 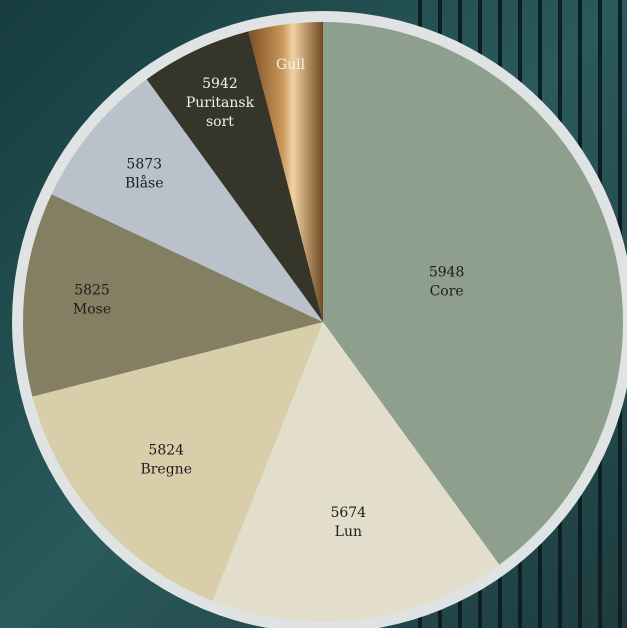 What do you see at coordinates (220, 84) in the screenshot?
I see `slice-label: 5942` at bounding box center [220, 84].